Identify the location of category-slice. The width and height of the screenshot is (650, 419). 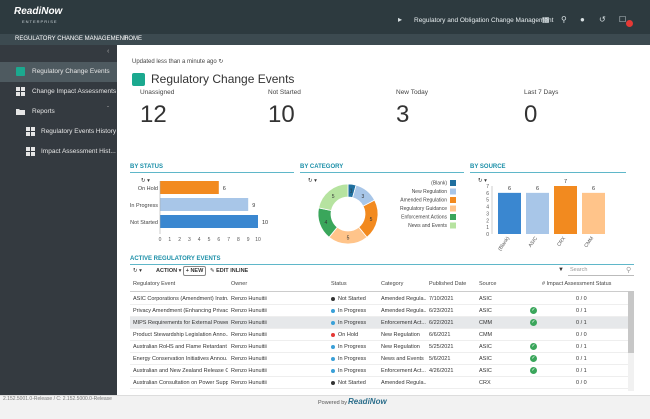
(333, 197).